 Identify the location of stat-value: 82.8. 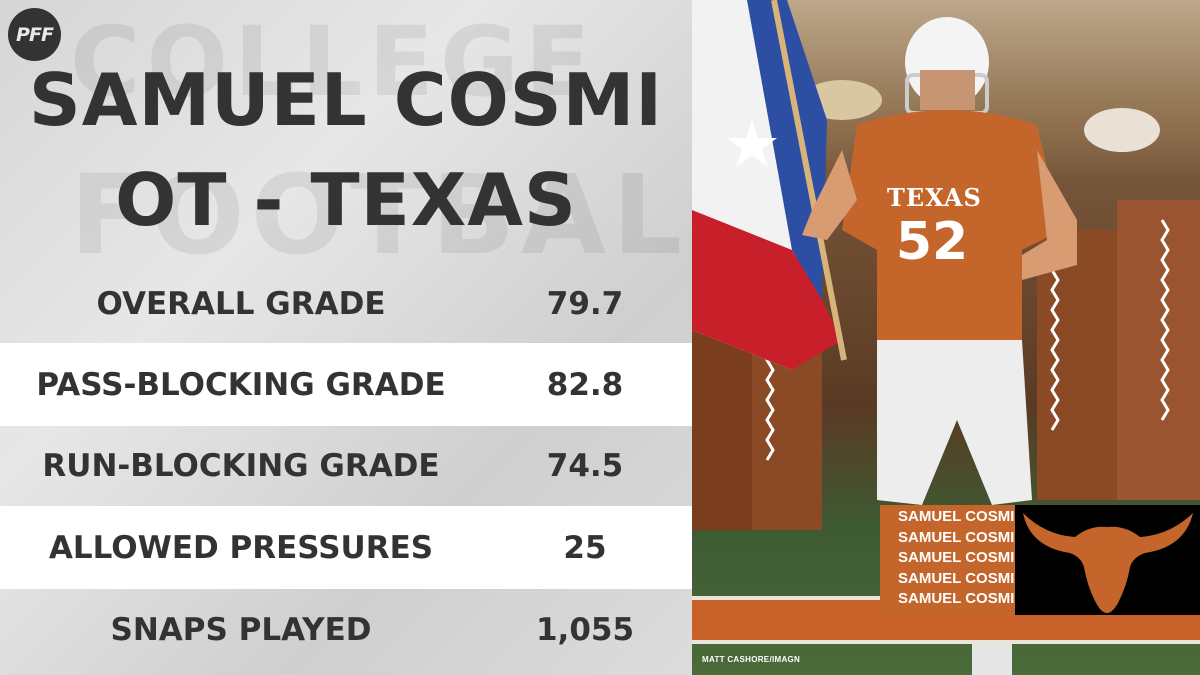
(585, 384).